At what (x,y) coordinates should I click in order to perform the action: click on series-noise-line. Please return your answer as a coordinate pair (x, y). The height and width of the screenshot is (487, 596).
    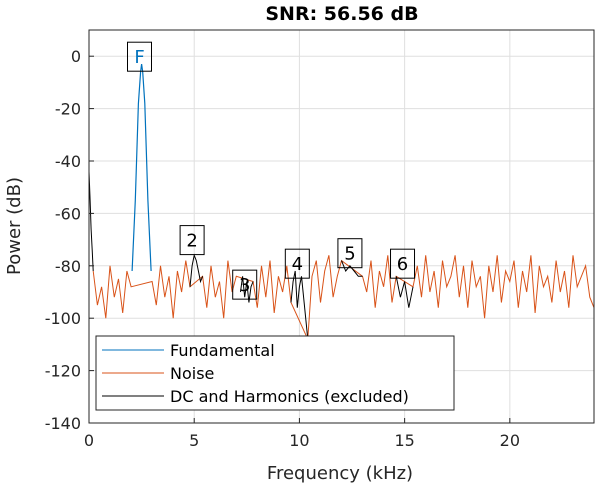
    Looking at the image, I should click on (343, 297).